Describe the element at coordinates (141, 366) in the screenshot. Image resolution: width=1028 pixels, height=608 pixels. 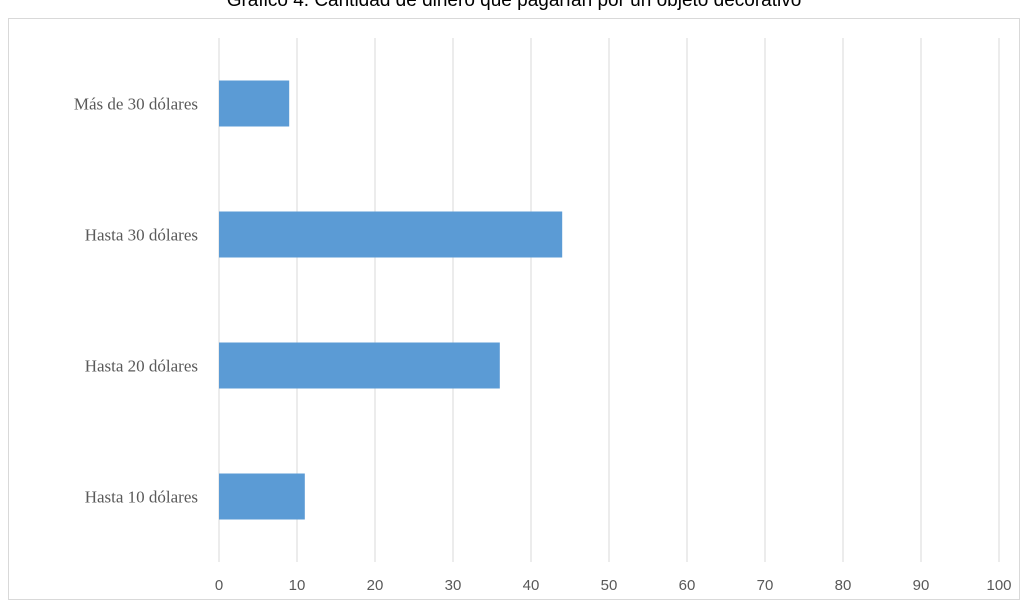
I see `category-label: Hasta 20 dólares` at that location.